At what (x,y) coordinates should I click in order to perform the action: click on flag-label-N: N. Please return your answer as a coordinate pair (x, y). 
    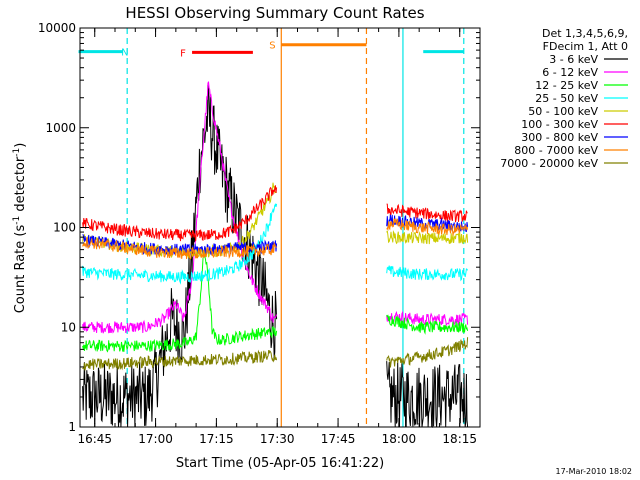
    Looking at the image, I should click on (124, 53).